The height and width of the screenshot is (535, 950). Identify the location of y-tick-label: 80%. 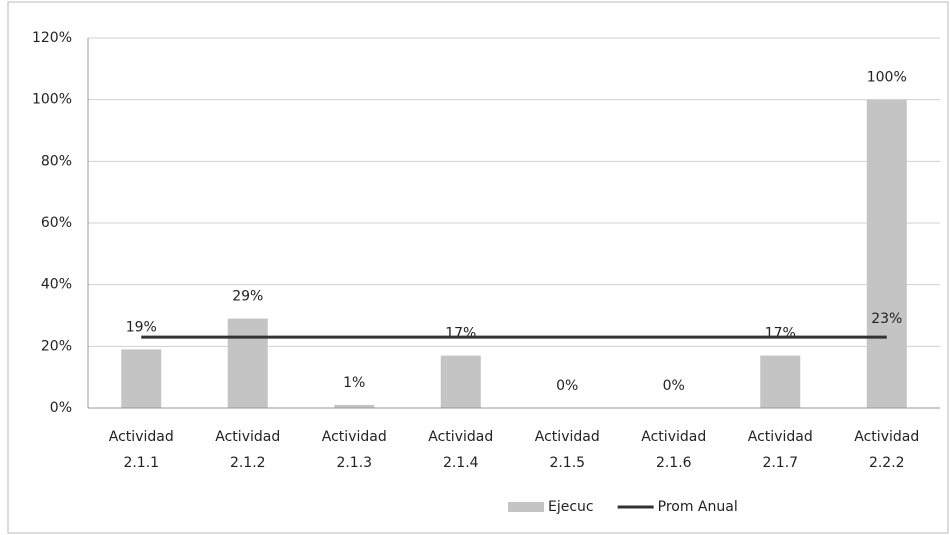
(56, 161).